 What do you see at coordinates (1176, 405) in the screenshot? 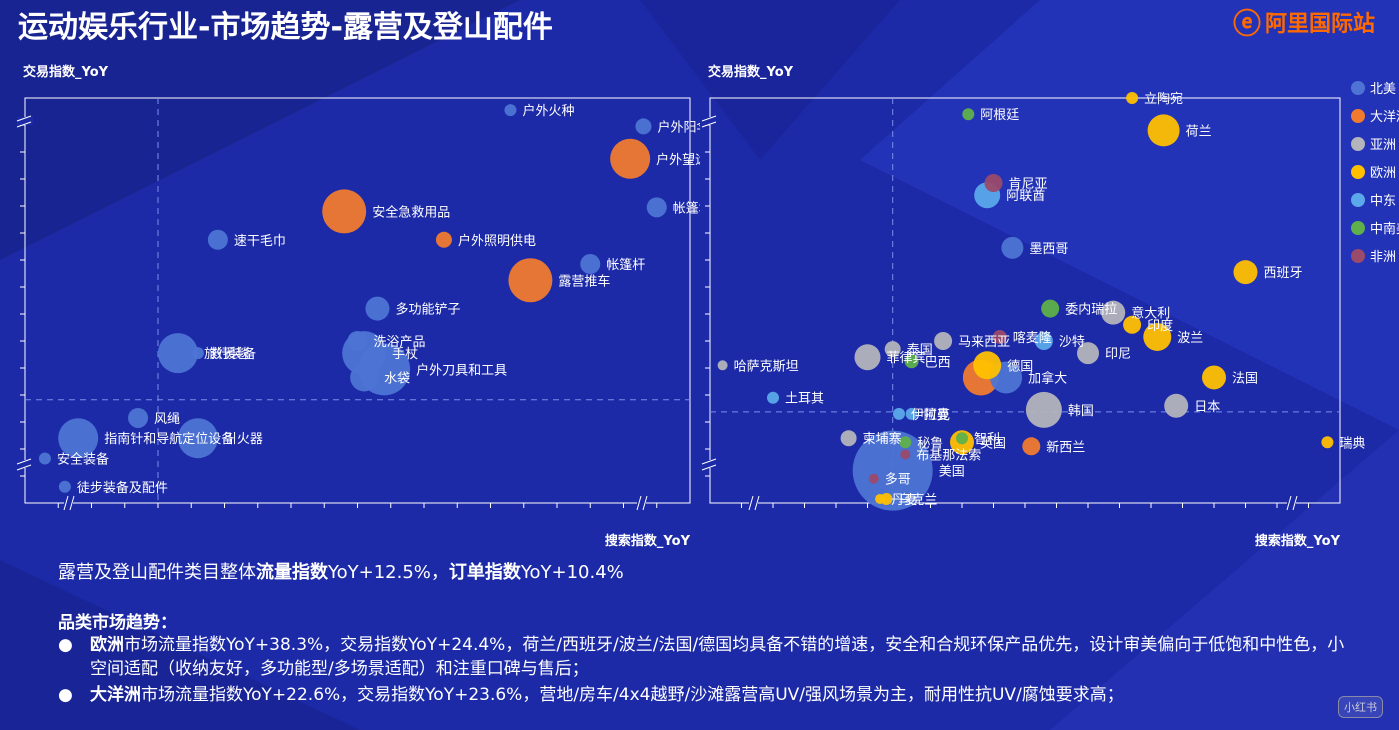
I see `point-日本` at bounding box center [1176, 405].